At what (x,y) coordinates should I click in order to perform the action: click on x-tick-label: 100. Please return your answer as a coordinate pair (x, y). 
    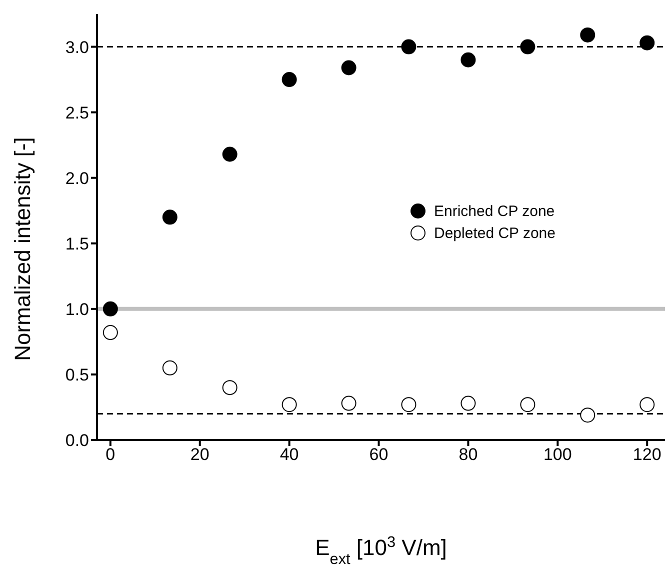
    Looking at the image, I should click on (557, 454).